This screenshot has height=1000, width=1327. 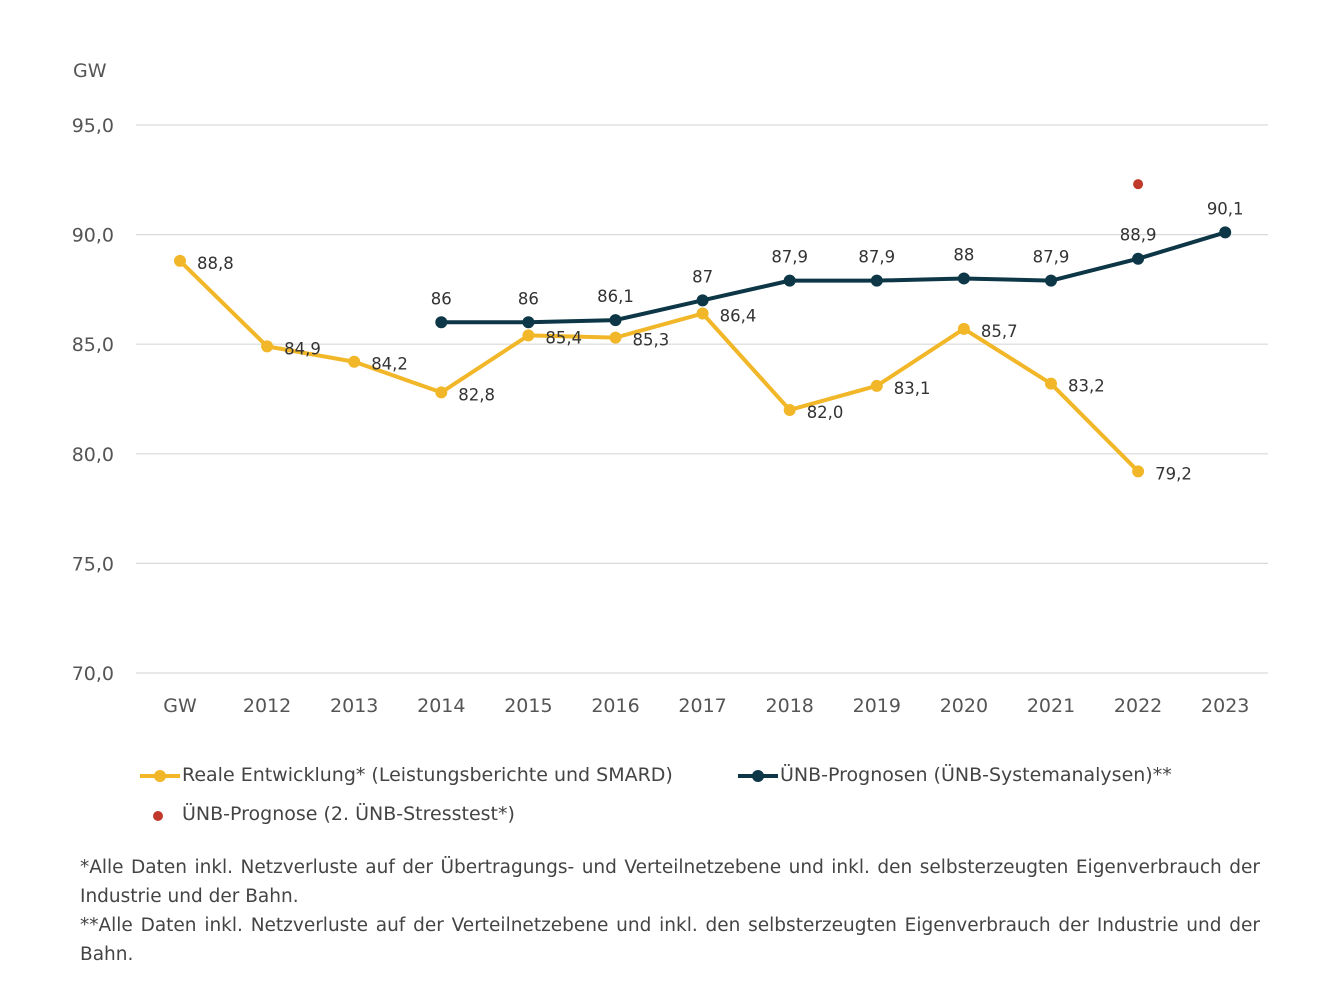 What do you see at coordinates (528, 706) in the screenshot?
I see `x-tick-label: 2015` at bounding box center [528, 706].